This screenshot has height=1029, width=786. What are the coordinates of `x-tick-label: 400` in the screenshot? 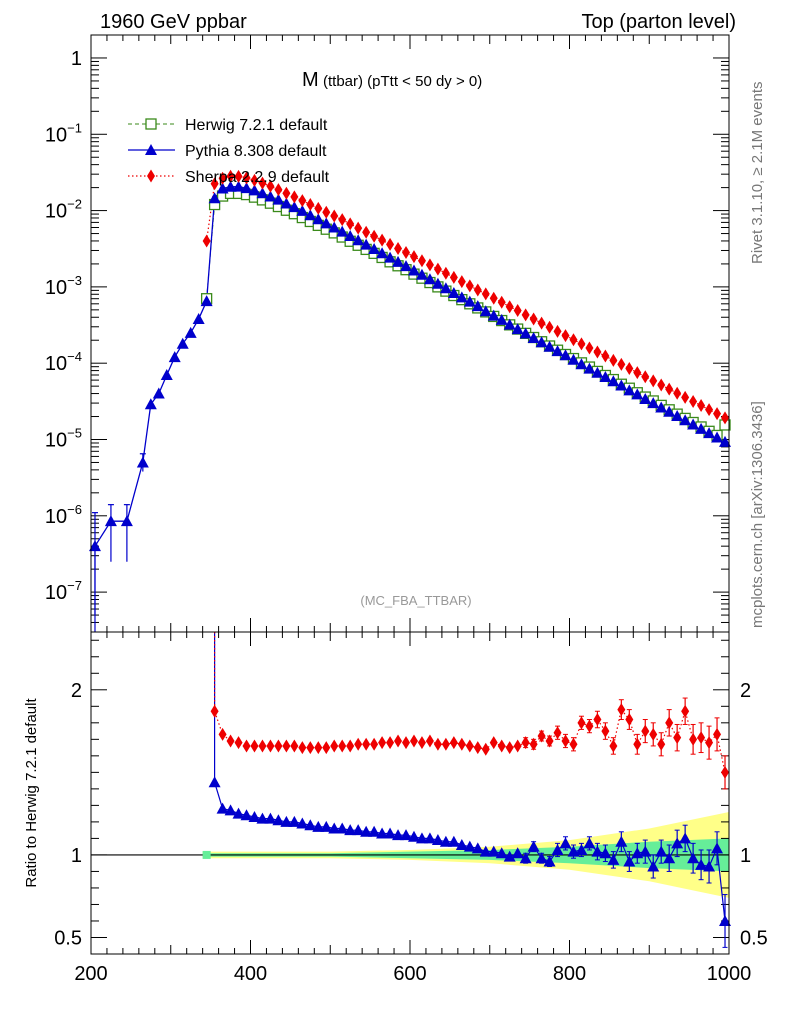 It's located at (250, 974).